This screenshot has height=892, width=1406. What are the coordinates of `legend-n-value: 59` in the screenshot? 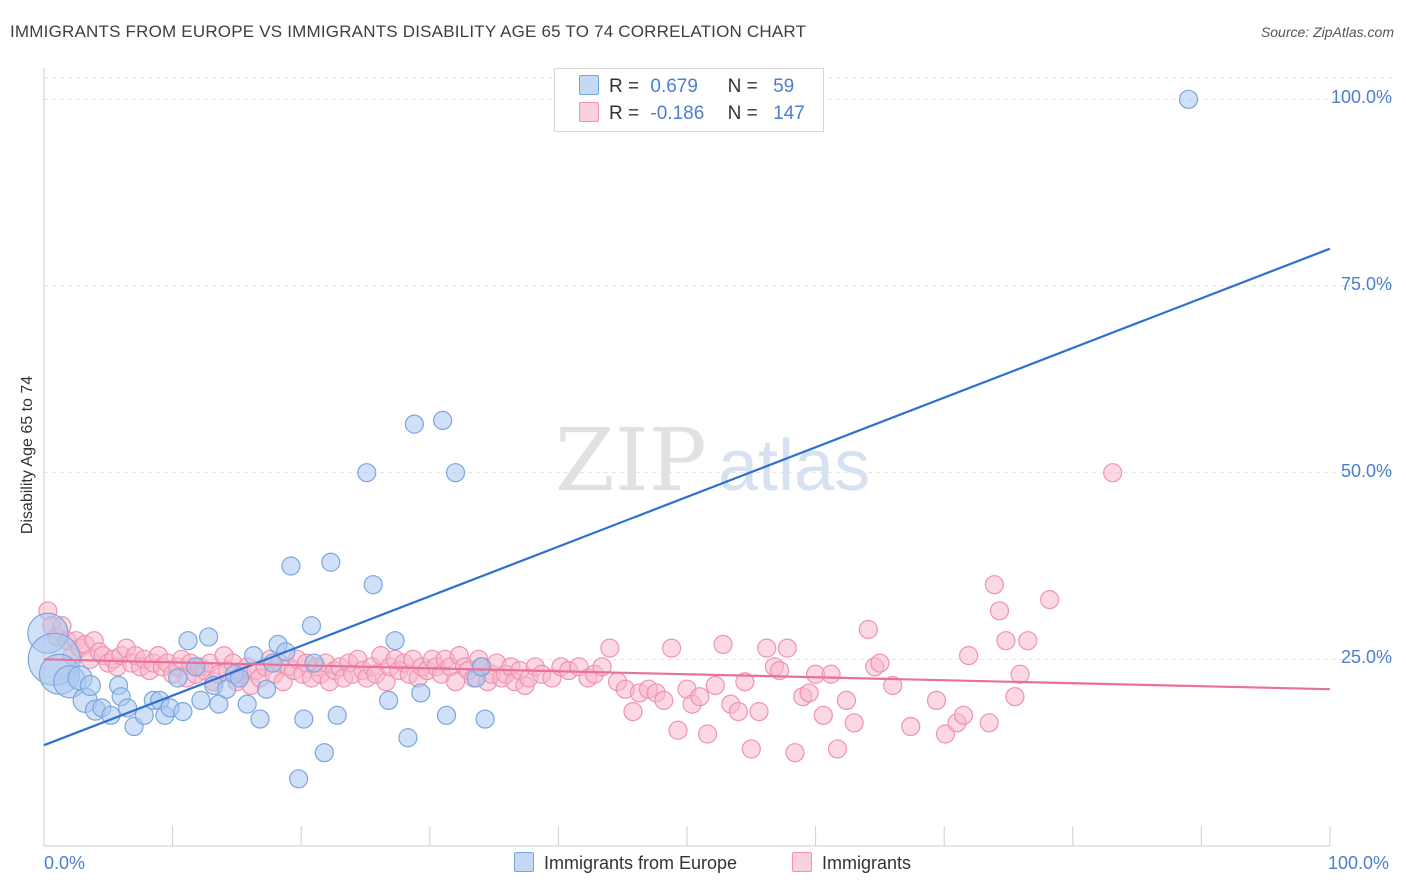 It's located at (784, 86).